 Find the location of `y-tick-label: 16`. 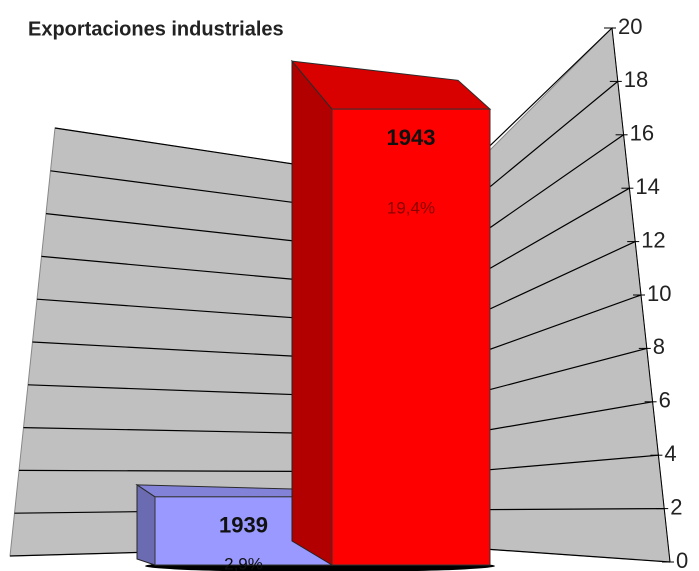

y-tick-label: 16 is located at coordinates (642, 133).